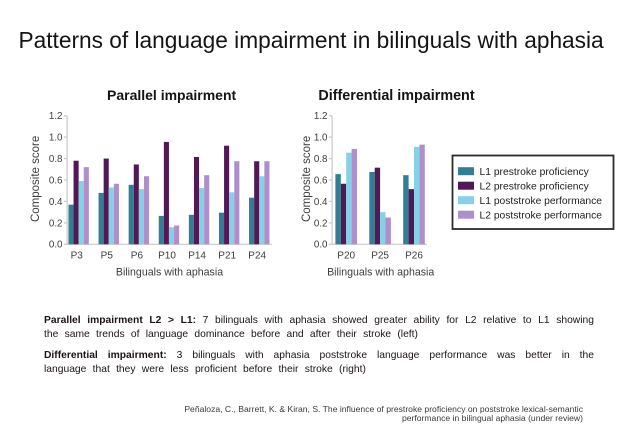 The image size is (636, 445). I want to click on svg-text: L2 prestroke proficiency, so click(535, 186).